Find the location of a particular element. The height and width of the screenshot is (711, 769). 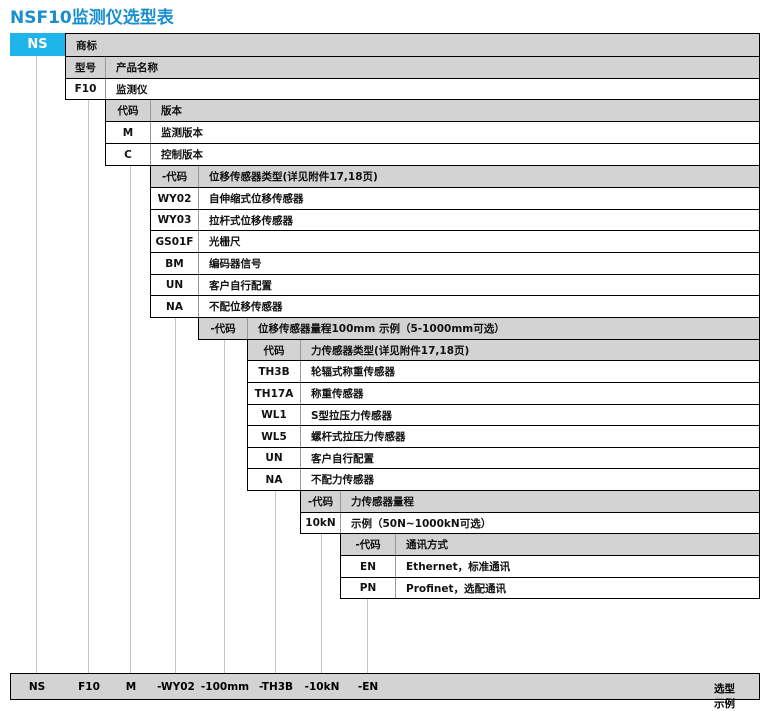

option-label: 螺杆式拉压力传感器 is located at coordinates (358, 437).